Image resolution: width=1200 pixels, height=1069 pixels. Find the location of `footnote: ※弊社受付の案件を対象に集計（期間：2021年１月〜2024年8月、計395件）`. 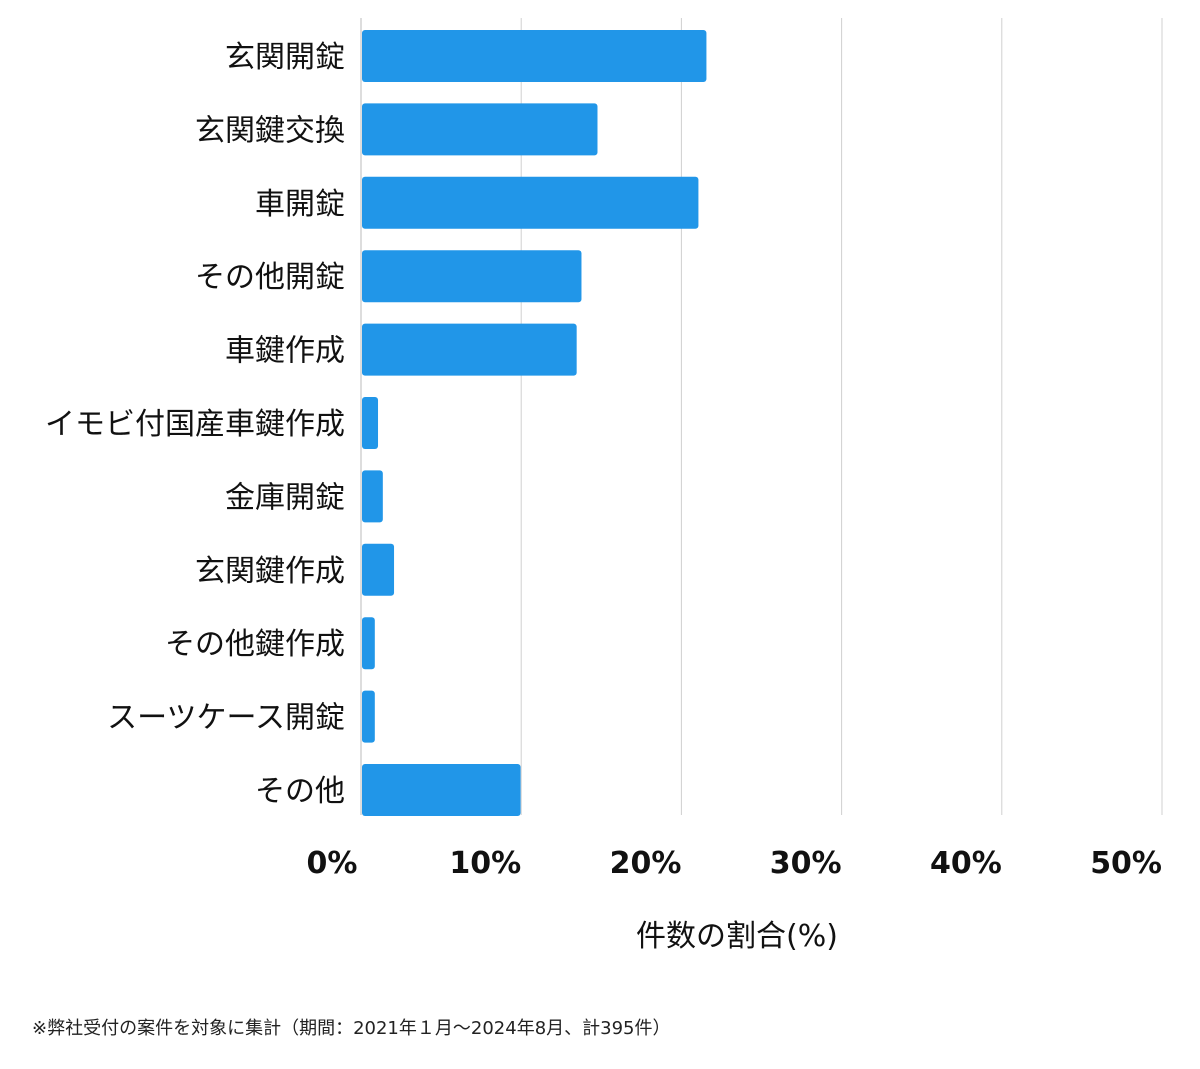

footnote: ※弊社受付の案件を対象に集計（期間：2021年１月〜2024年8月、計395件） is located at coordinates (351, 1028).